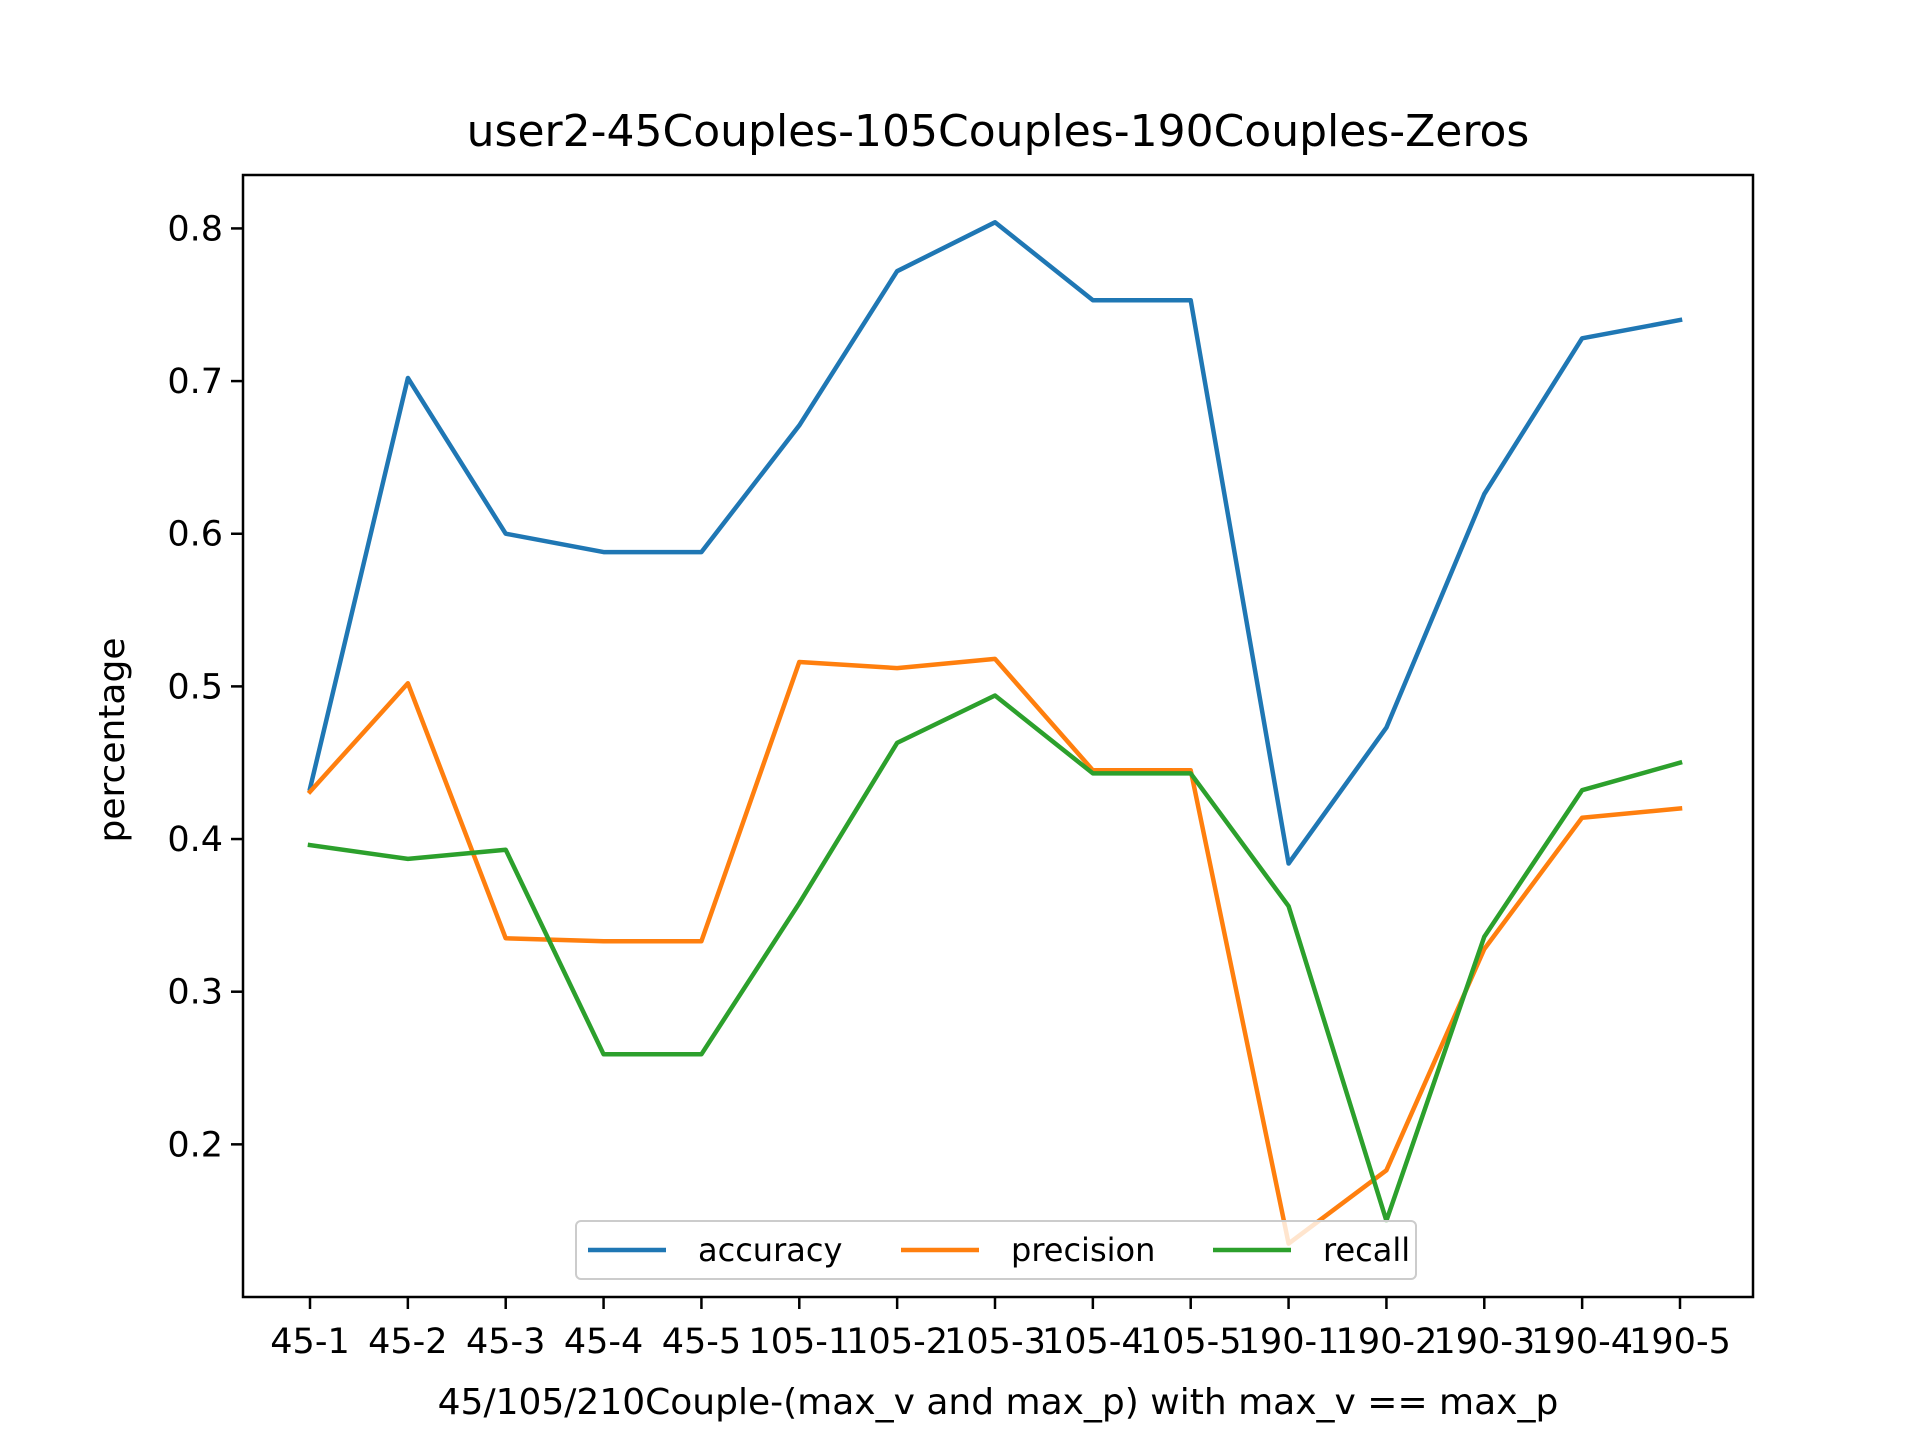 The height and width of the screenshot is (1440, 1920). Describe the element at coordinates (1387, 1342) in the screenshot. I see `x-tick-label: 190-2` at that location.